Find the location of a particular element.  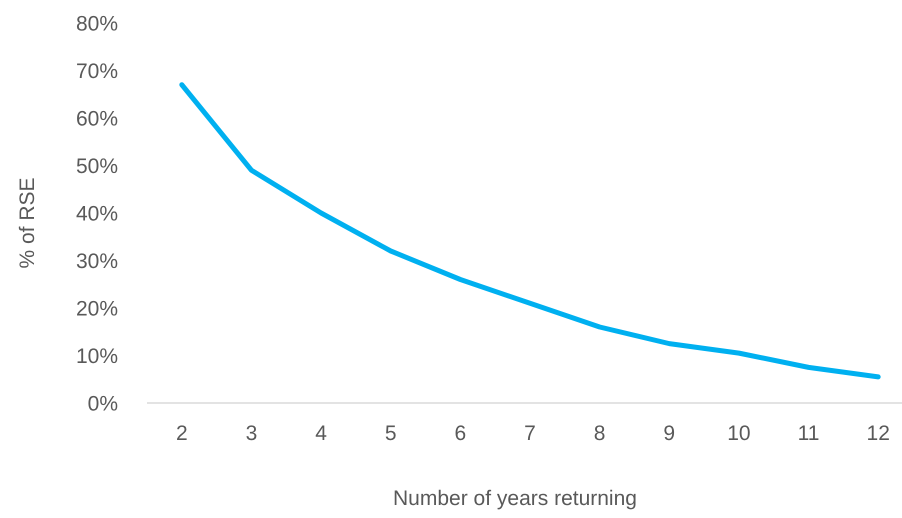

x-tick-label: 11 is located at coordinates (809, 433).